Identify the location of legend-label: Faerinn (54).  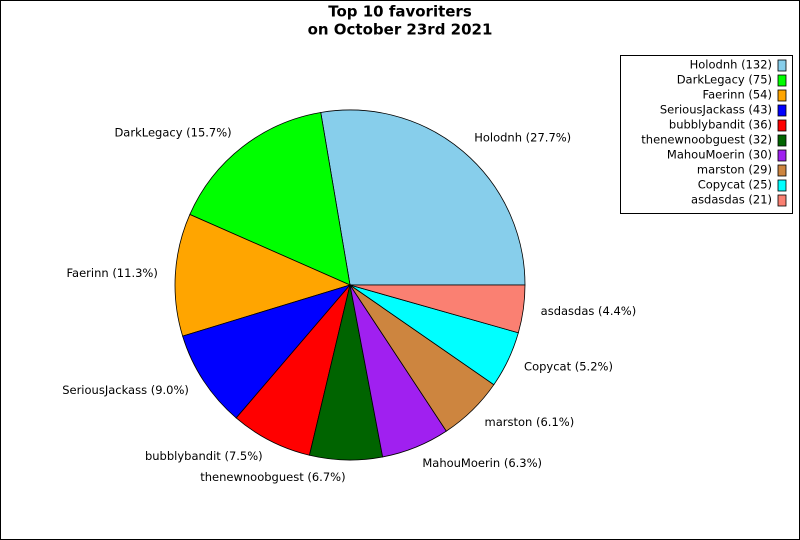
(737, 95).